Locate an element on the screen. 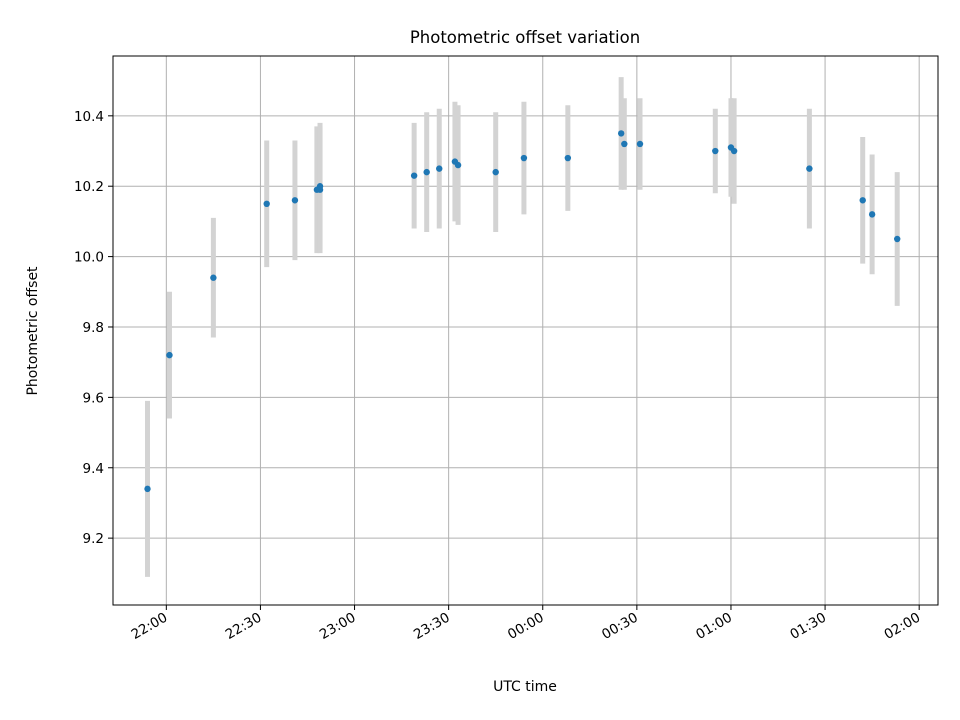 Image resolution: width=960 pixels, height=720 pixels. y-axis-title: Photometric offset is located at coordinates (33, 331).